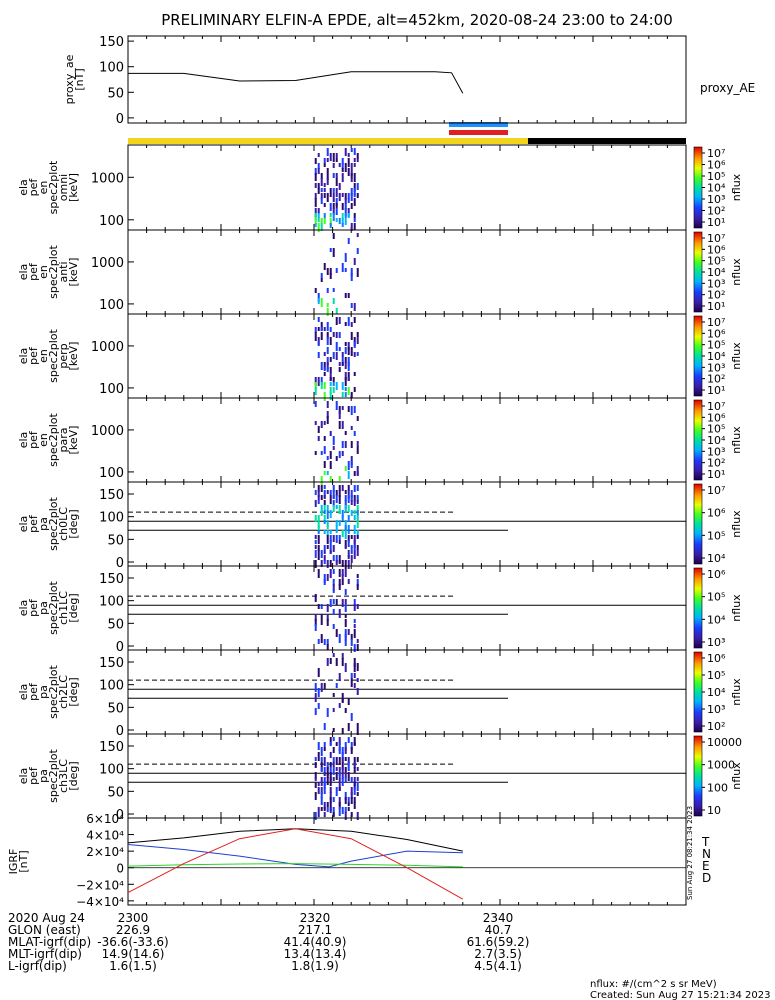 The height and width of the screenshot is (1000, 775). I want to click on y-tick-label: 0, so click(120, 815).